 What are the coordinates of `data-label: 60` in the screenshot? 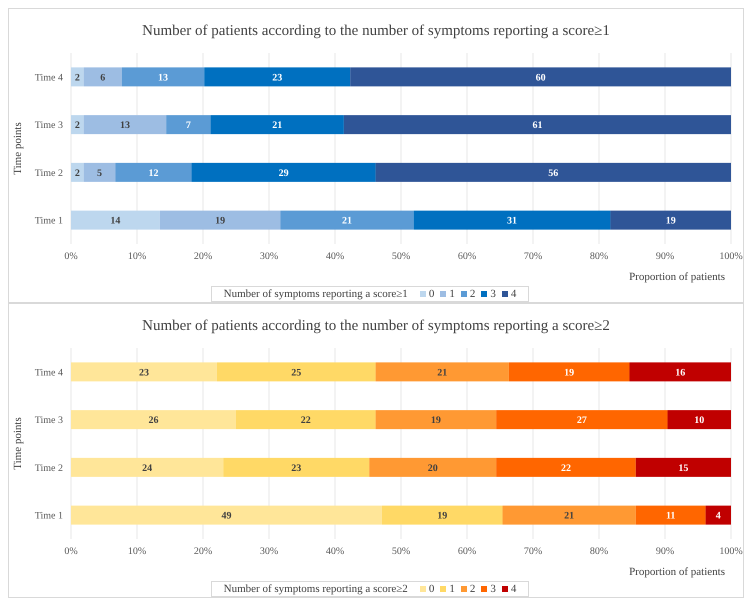 It's located at (541, 78).